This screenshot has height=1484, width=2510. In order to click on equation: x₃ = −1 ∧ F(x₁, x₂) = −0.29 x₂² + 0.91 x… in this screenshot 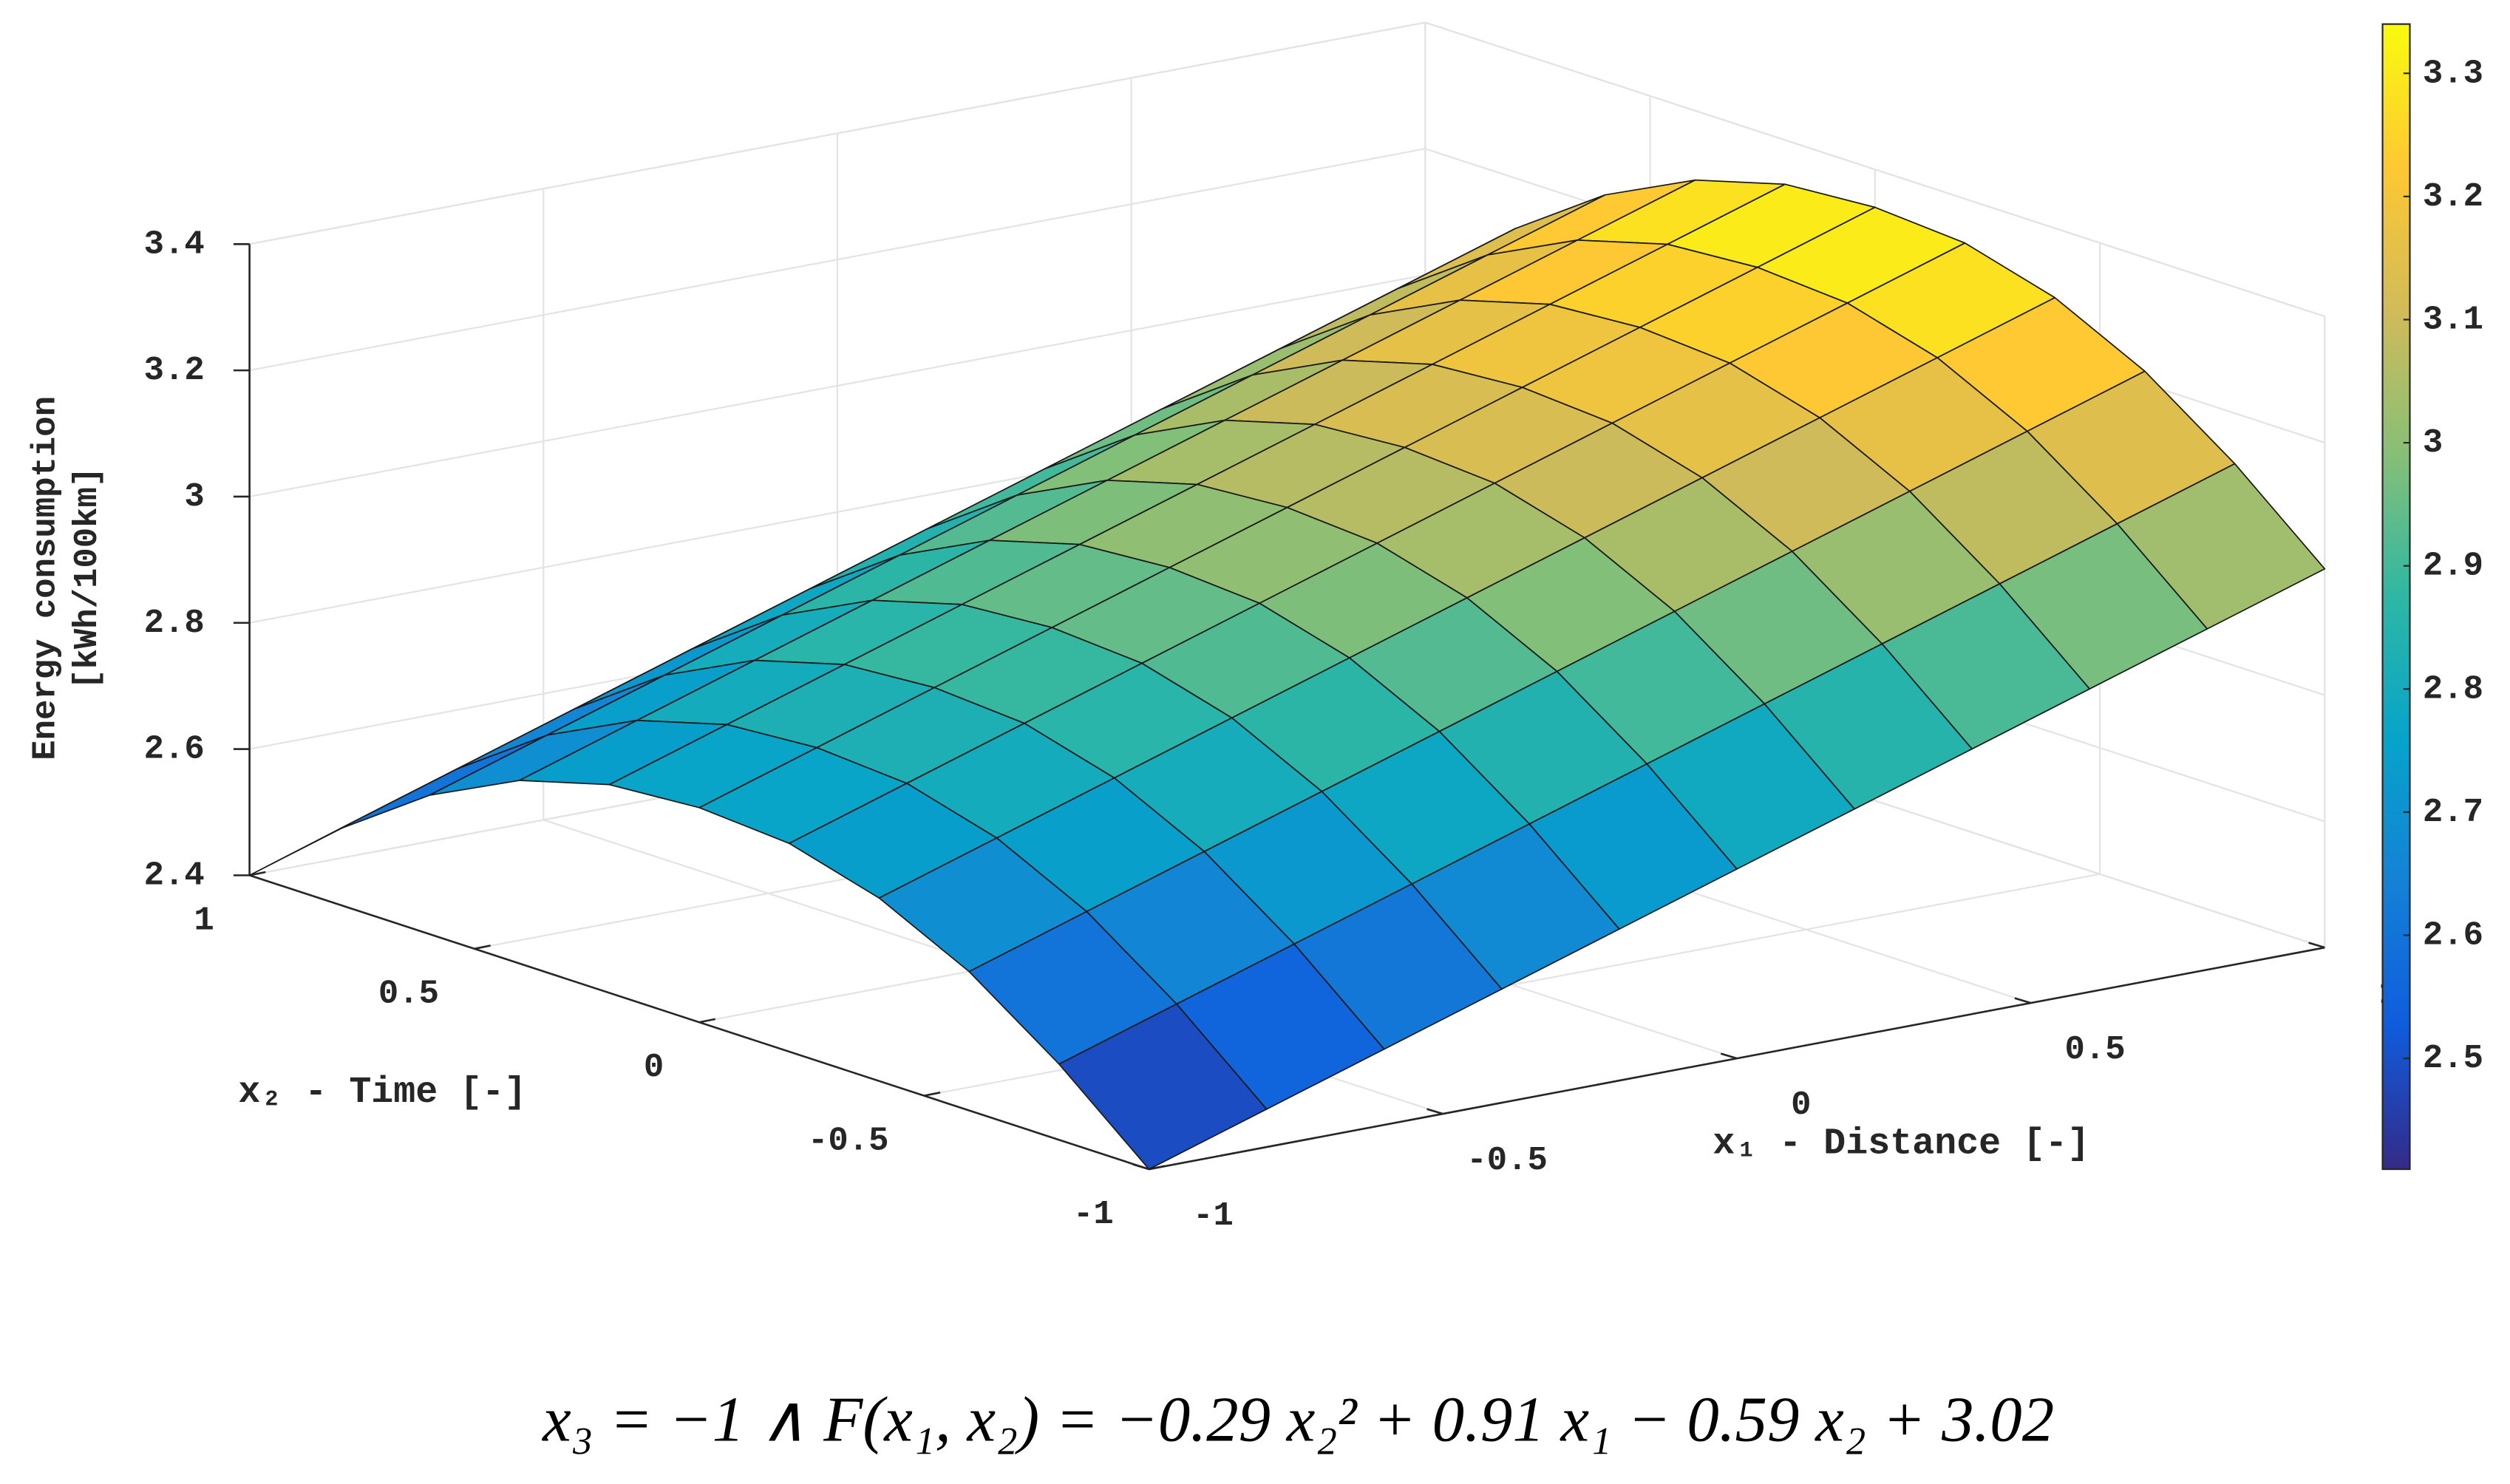, I will do `click(1297, 1419)`.